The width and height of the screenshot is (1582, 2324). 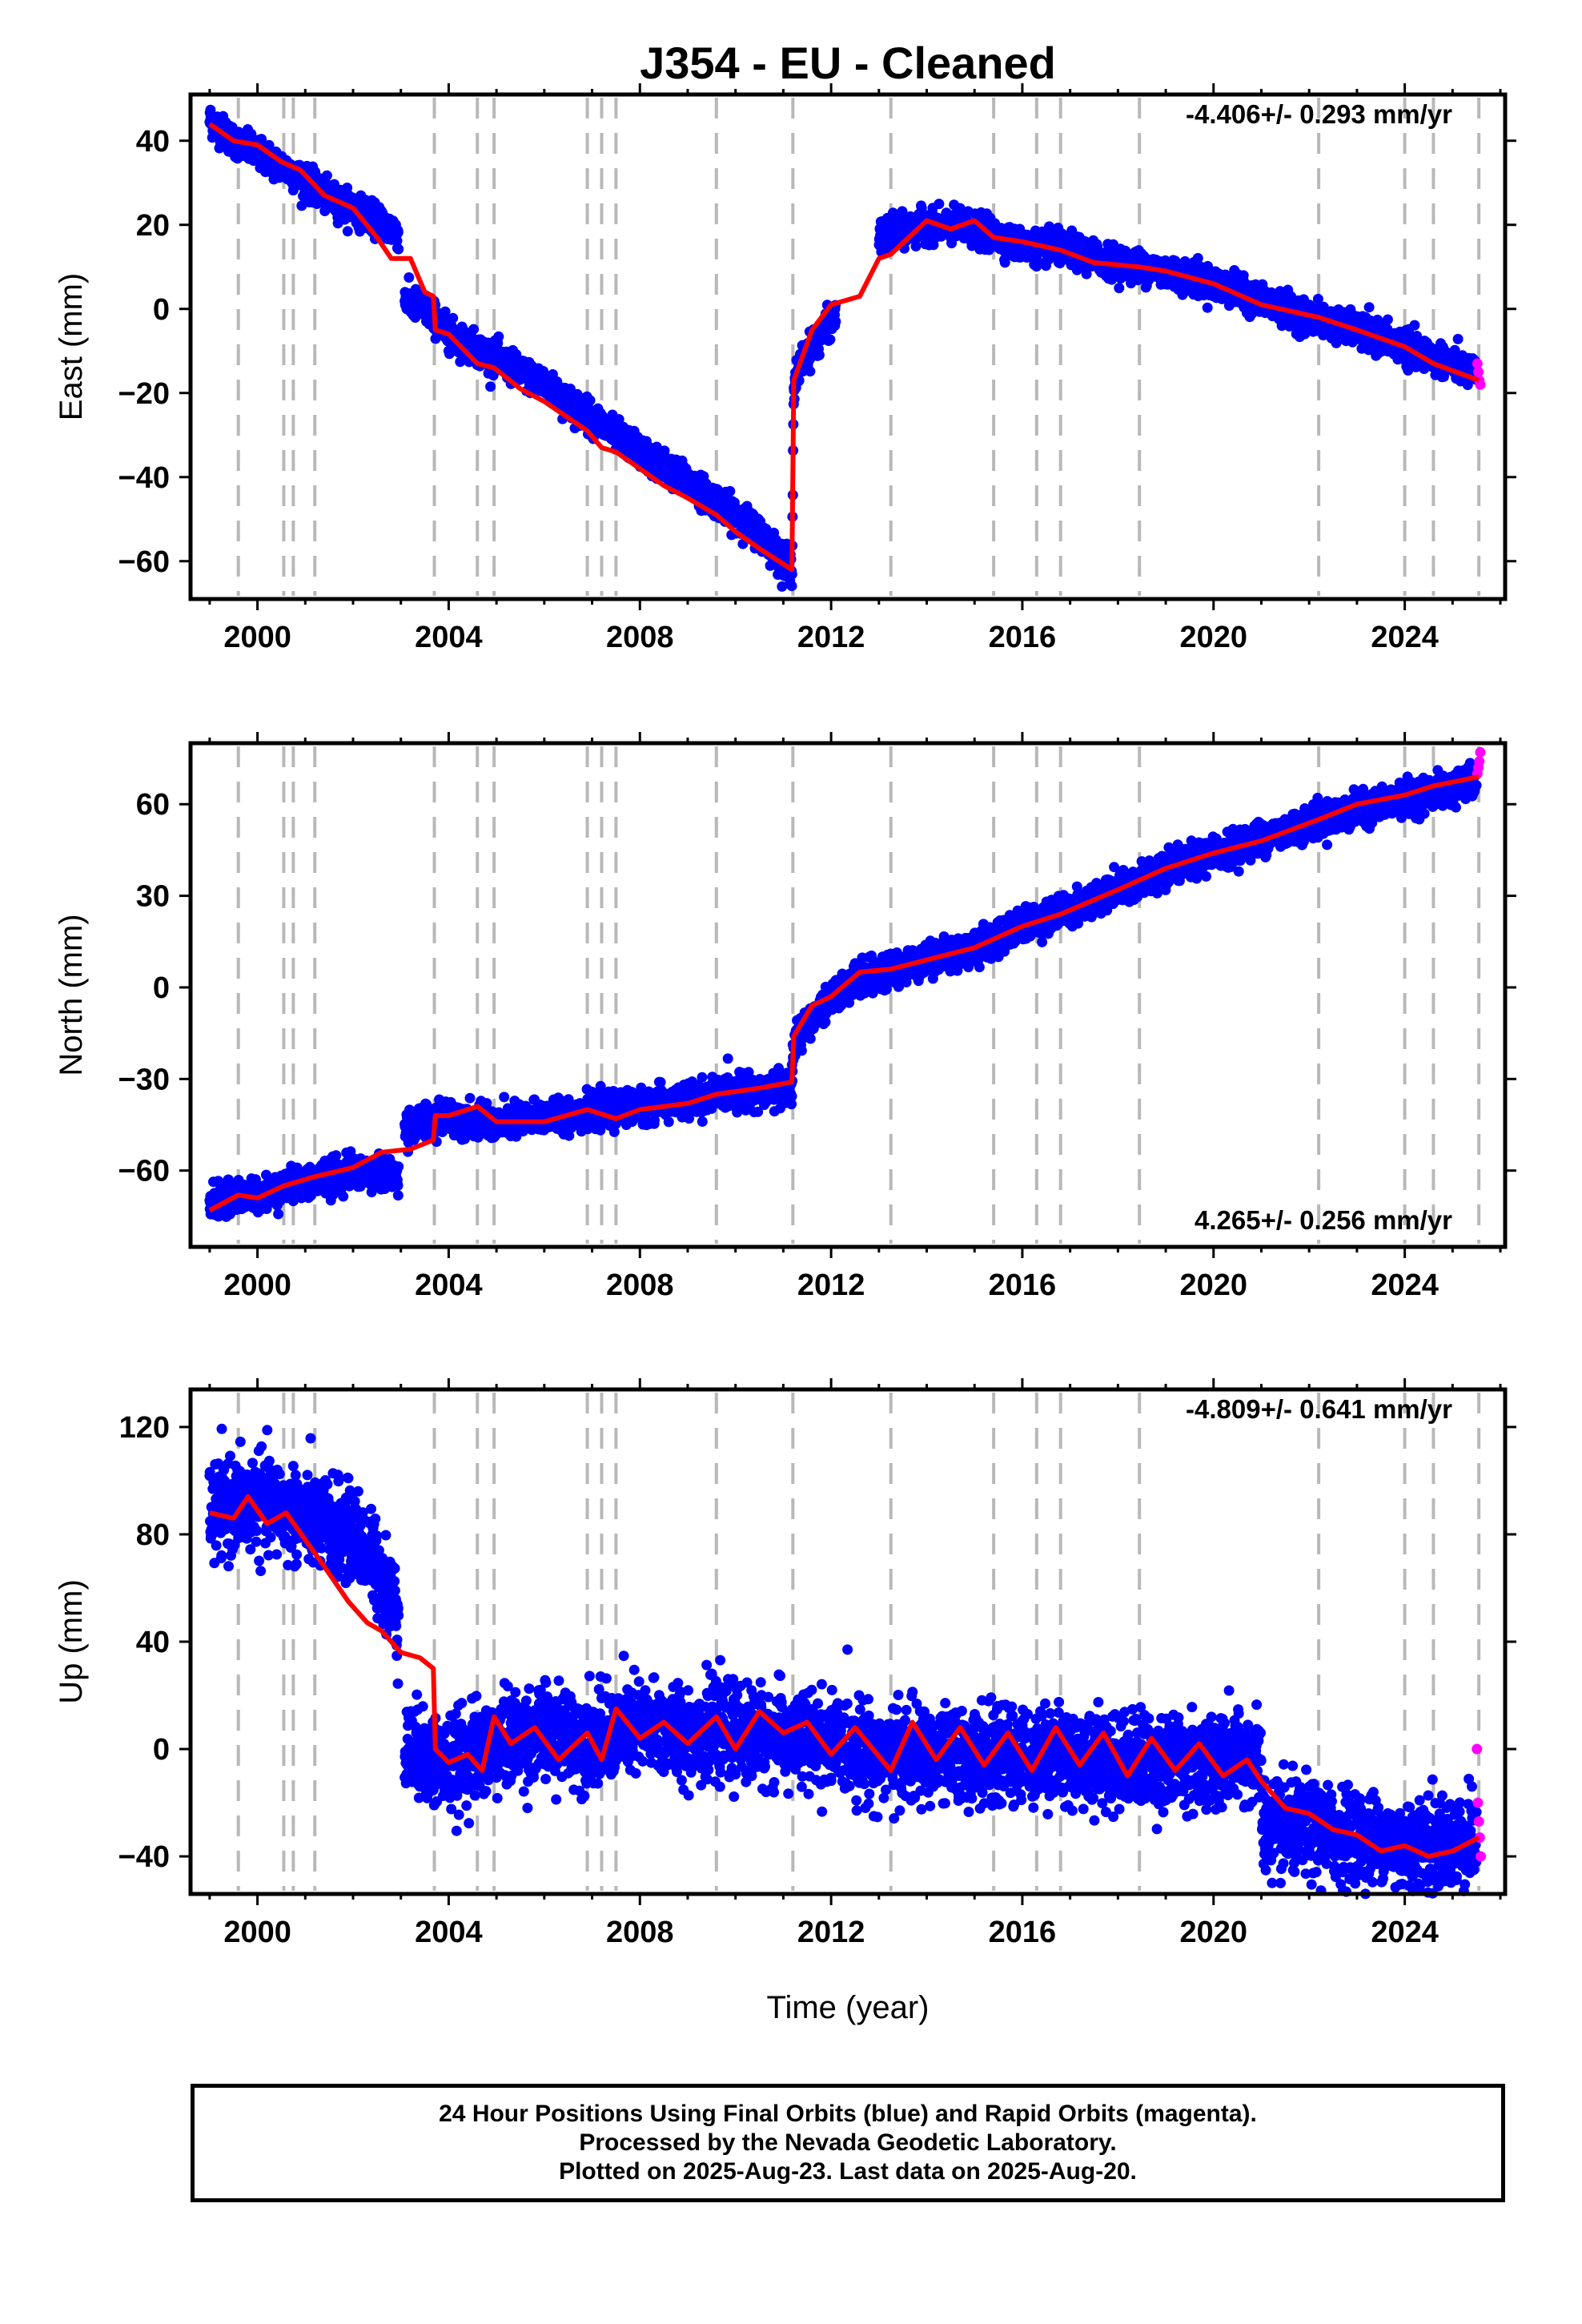 I want to click on chart-title: J354 - EU - Cleaned, so click(x=848, y=63).